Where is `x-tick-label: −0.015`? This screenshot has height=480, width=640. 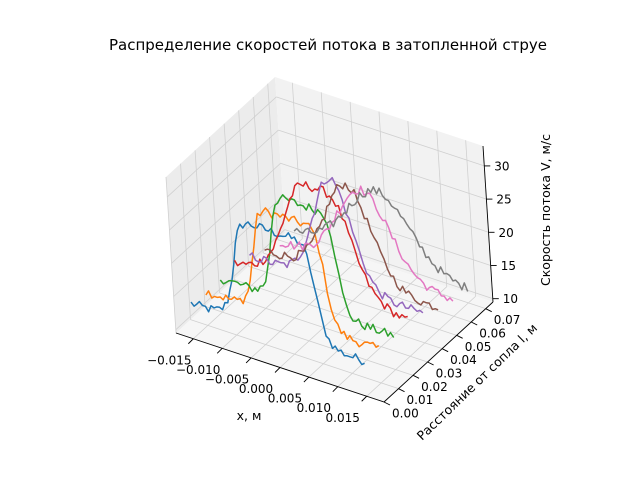 x-tick-label: −0.015 is located at coordinates (169, 360).